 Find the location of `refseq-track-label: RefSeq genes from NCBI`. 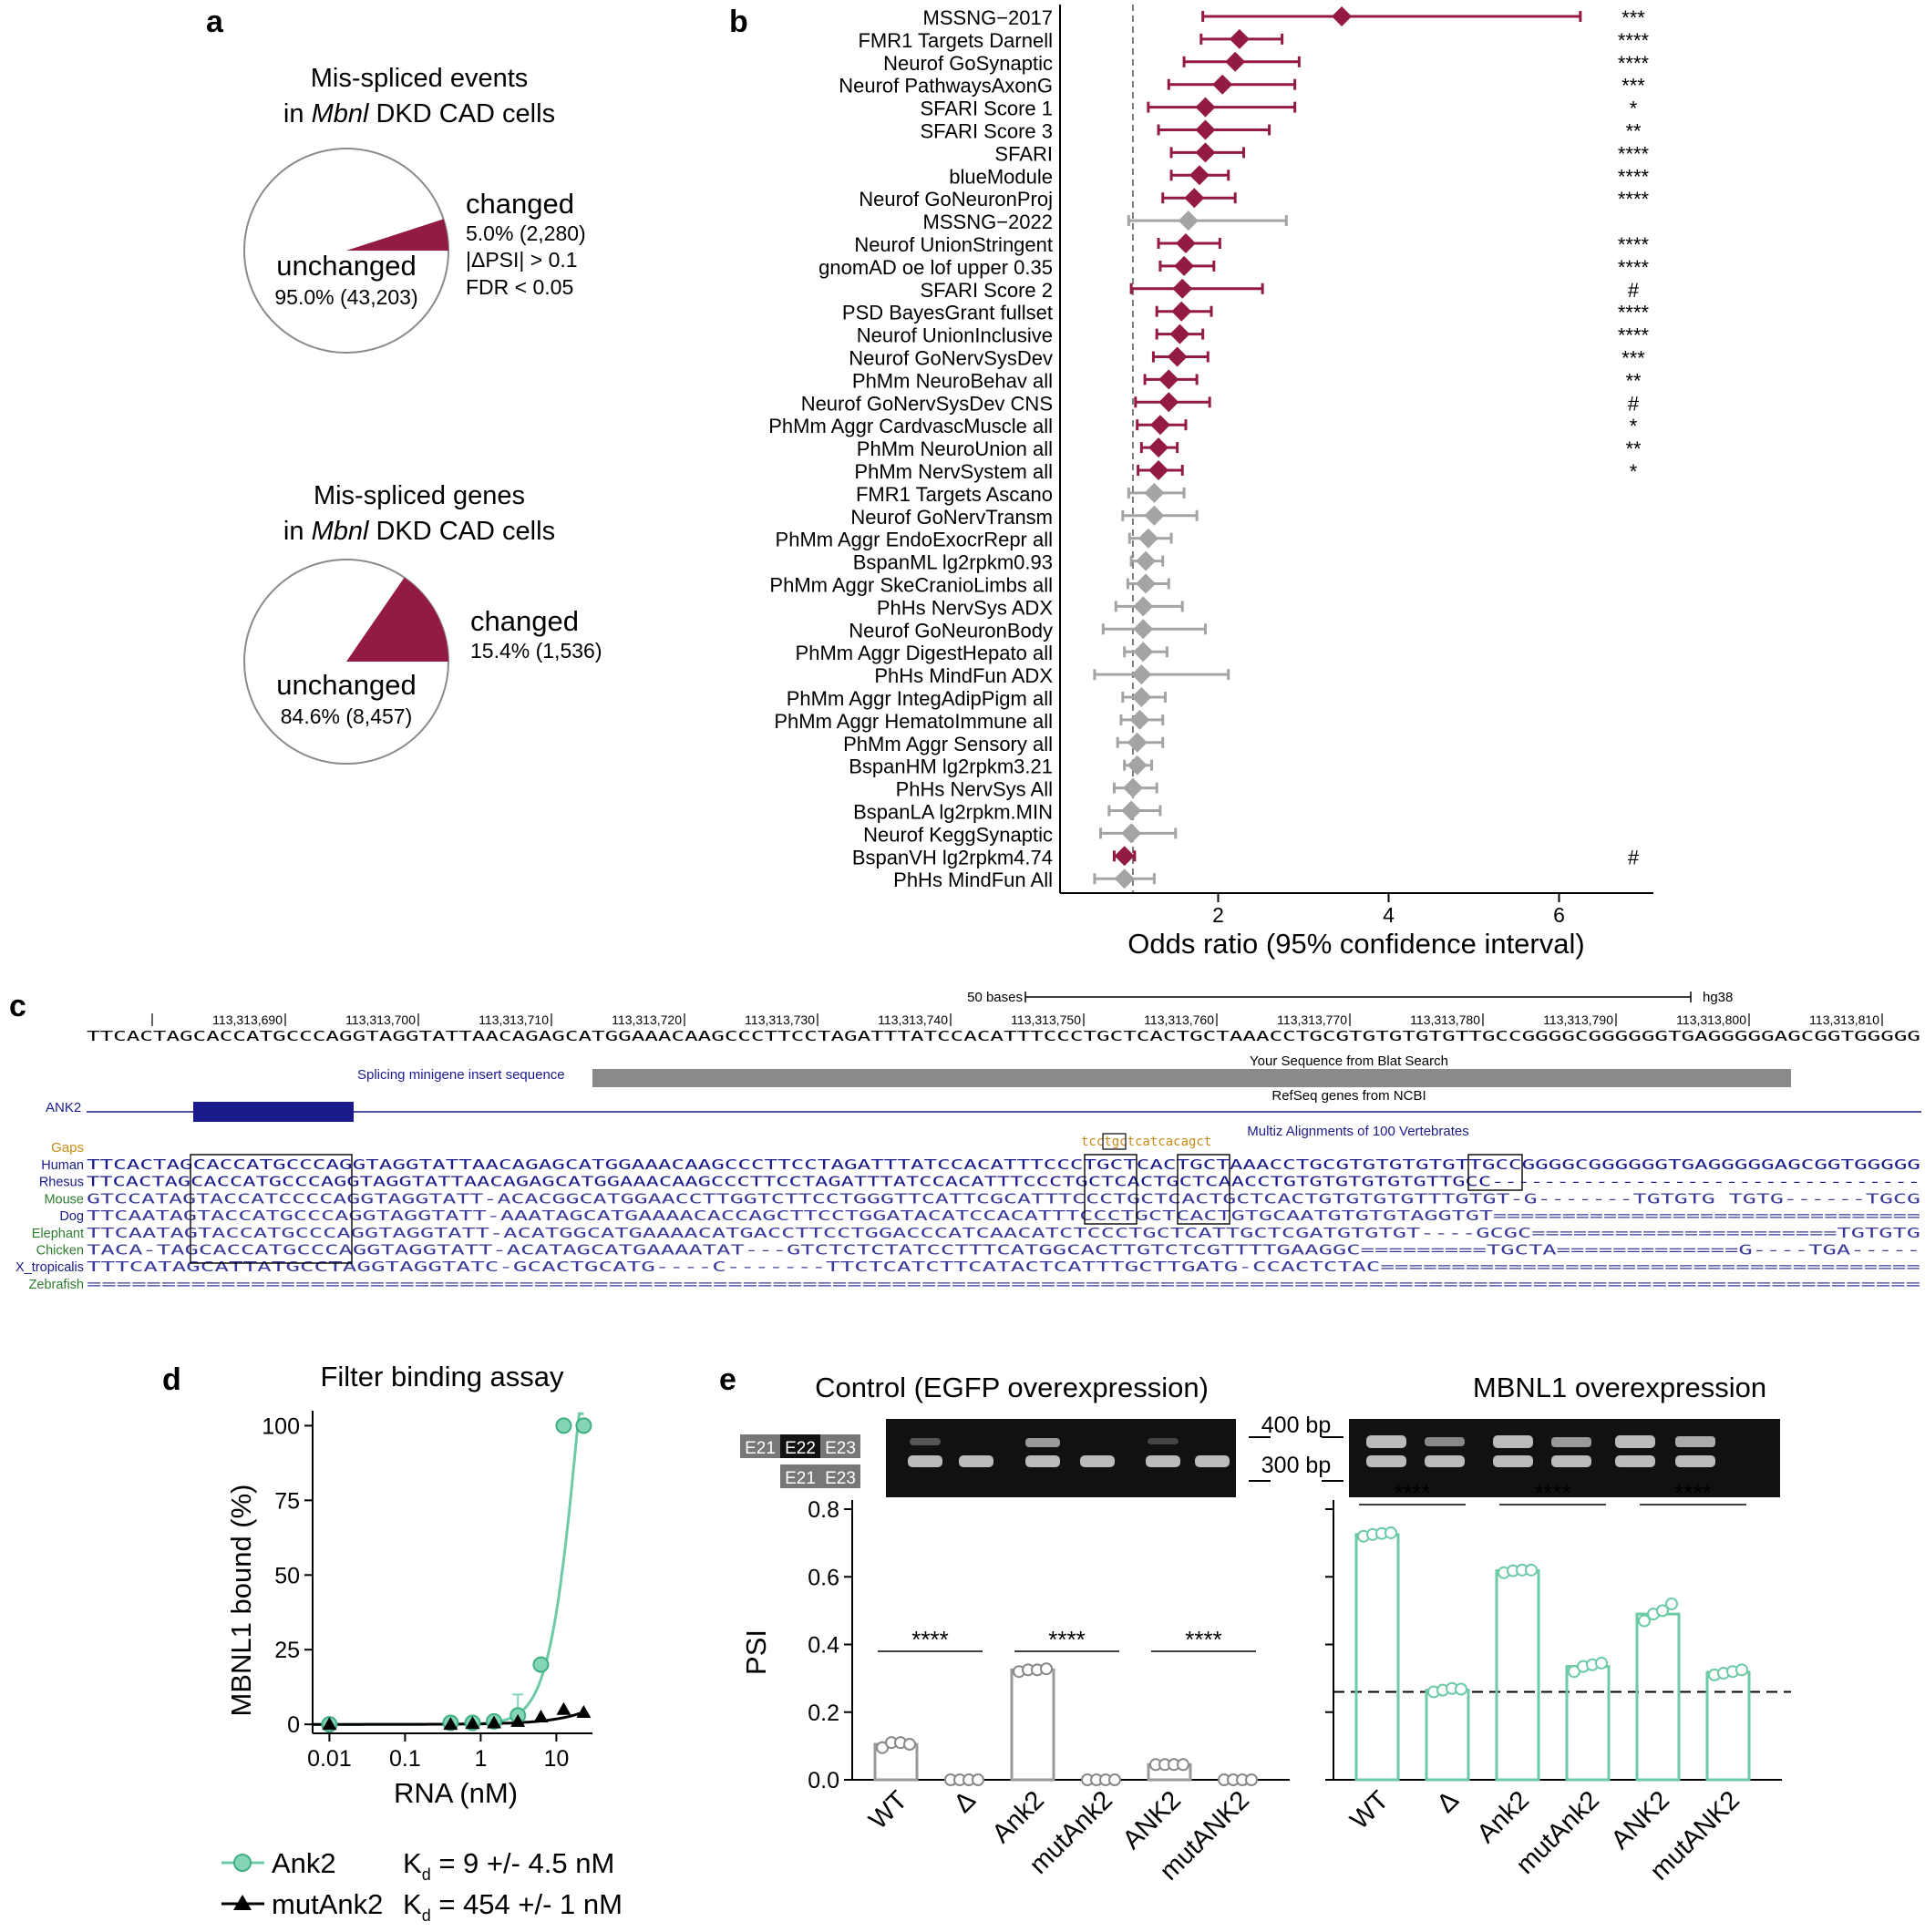

refseq-track-label: RefSeq genes from NCBI is located at coordinates (1349, 1096).